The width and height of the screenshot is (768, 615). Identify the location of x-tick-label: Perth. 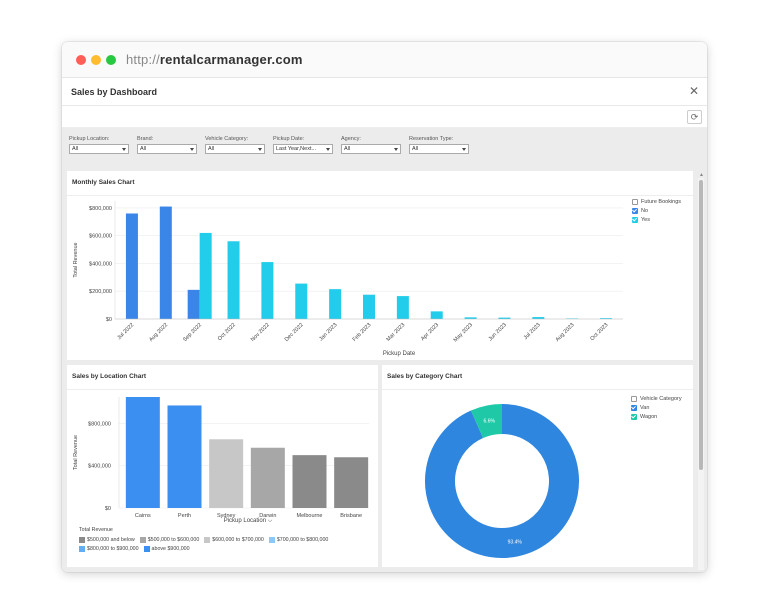
(184, 516).